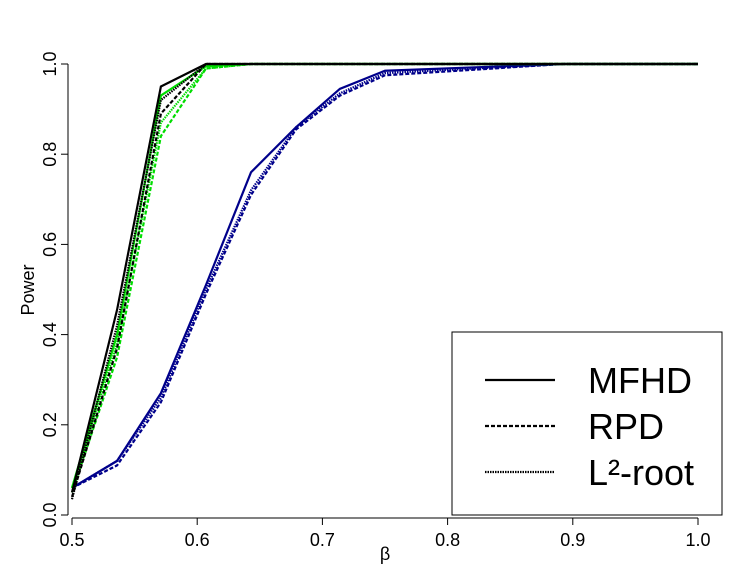 The height and width of the screenshot is (575, 747). I want to click on y-axis-label: Power, so click(28, 289).